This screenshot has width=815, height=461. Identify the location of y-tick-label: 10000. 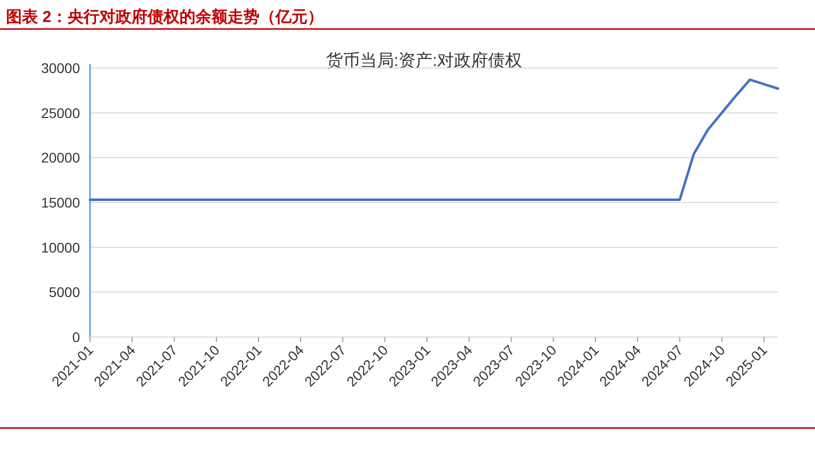
(60, 247).